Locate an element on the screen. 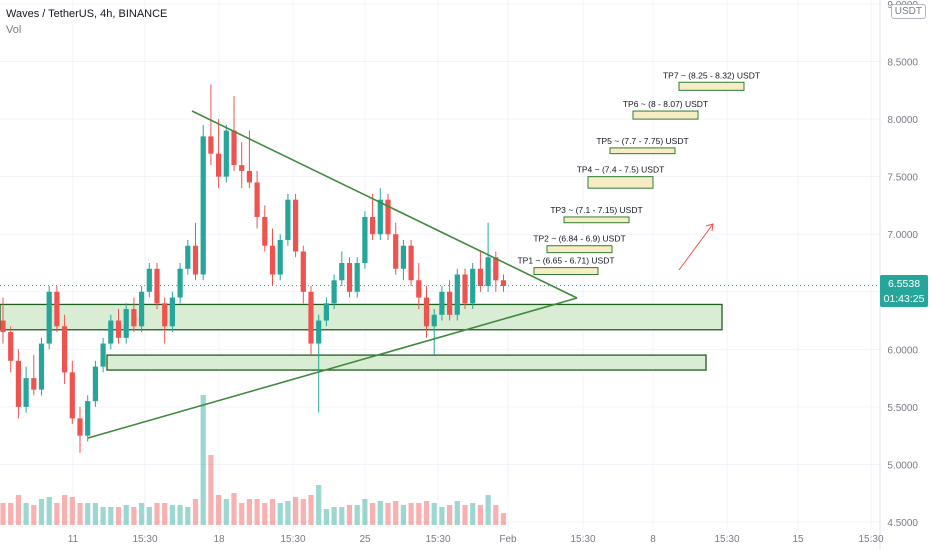 The image size is (932, 550). price-tick-label: 5.5000 is located at coordinates (902, 408).